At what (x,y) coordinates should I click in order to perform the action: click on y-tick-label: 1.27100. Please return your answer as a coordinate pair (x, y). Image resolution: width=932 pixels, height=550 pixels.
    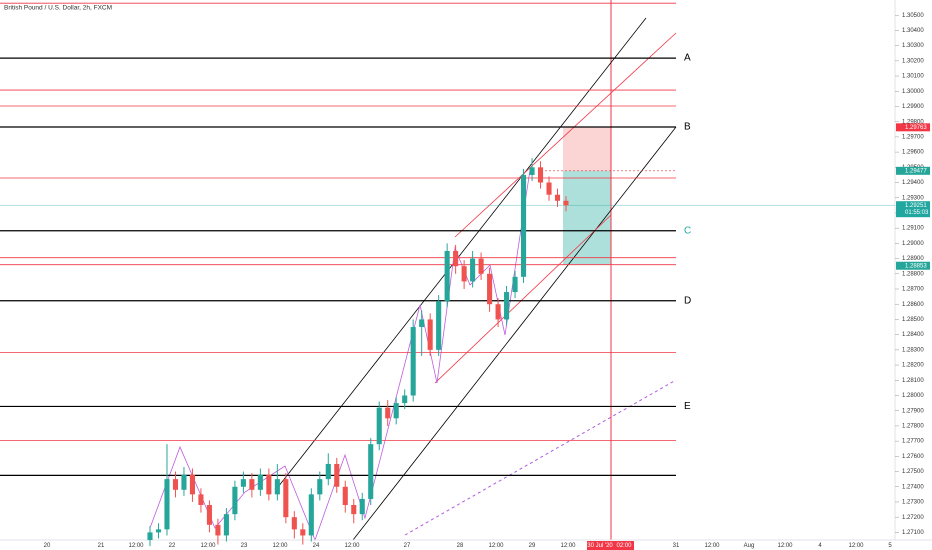
    Looking at the image, I should click on (913, 533).